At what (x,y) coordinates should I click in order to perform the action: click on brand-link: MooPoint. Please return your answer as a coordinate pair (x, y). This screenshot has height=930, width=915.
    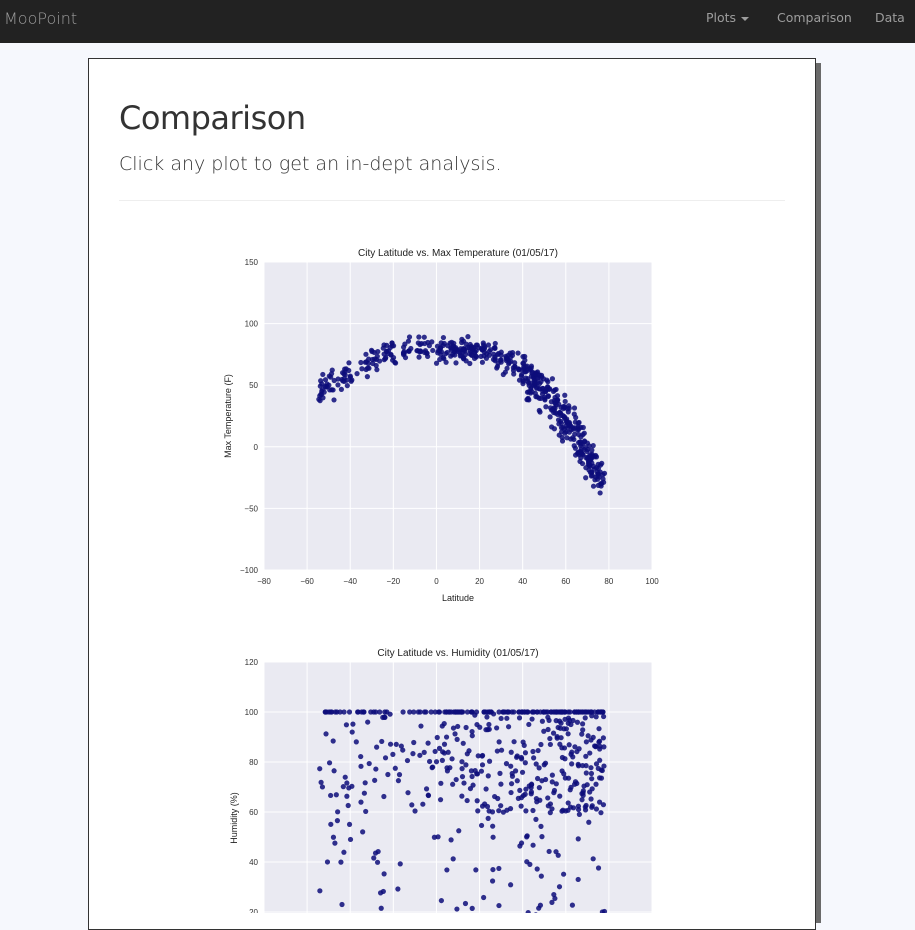
    Looking at the image, I should click on (41, 18).